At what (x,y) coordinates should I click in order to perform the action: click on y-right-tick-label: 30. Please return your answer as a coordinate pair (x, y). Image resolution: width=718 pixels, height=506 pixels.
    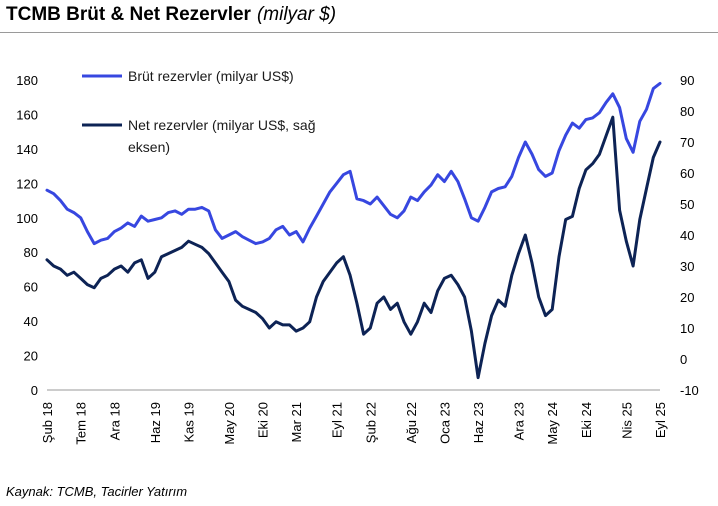
    Looking at the image, I should click on (687, 266).